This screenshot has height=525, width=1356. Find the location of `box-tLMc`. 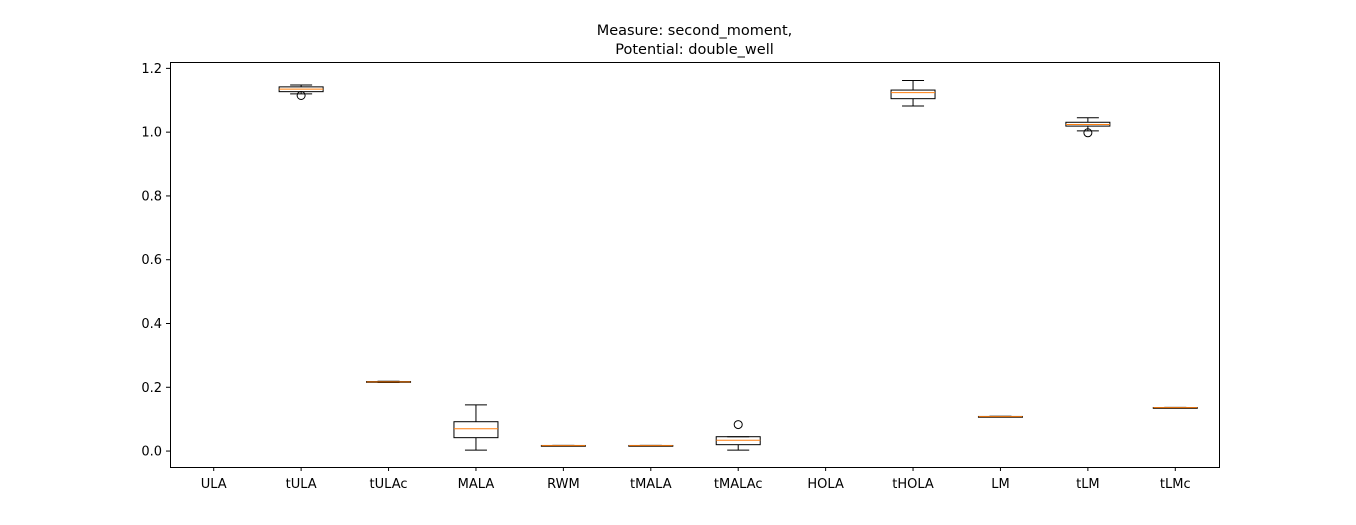

box-tLMc is located at coordinates (1175, 407).